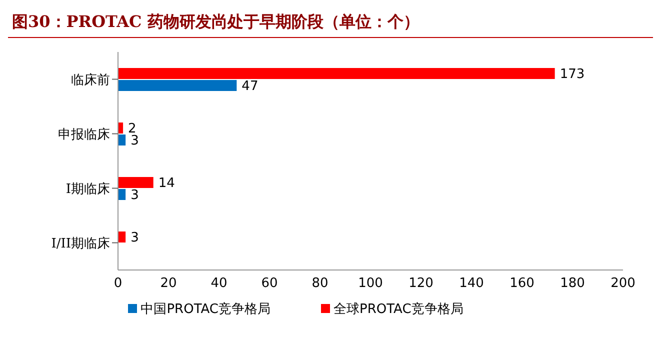 The width and height of the screenshot is (661, 338). I want to click on legend-label: 中国PROTAC竞争格局, so click(205, 309).